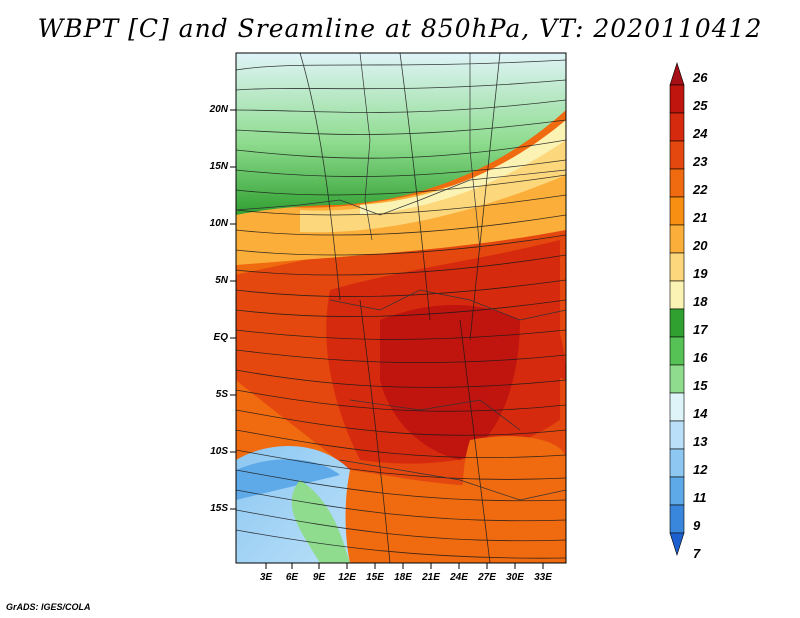 The width and height of the screenshot is (800, 618). Describe the element at coordinates (219, 508) in the screenshot. I see `lat-label: 15S` at that location.